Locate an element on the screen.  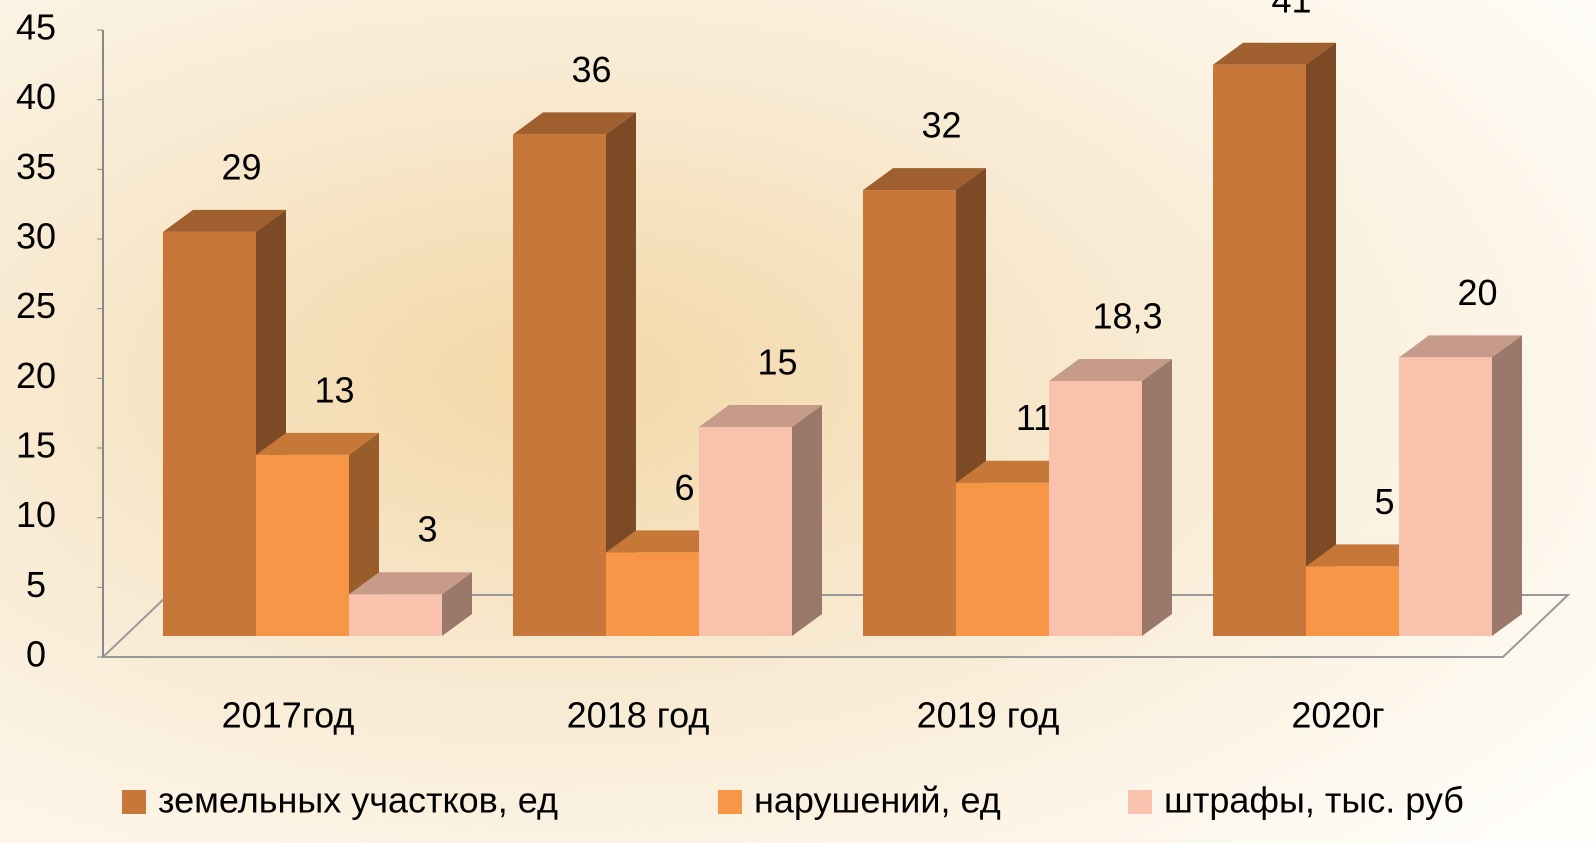
value-label: 15 is located at coordinates (777, 362).